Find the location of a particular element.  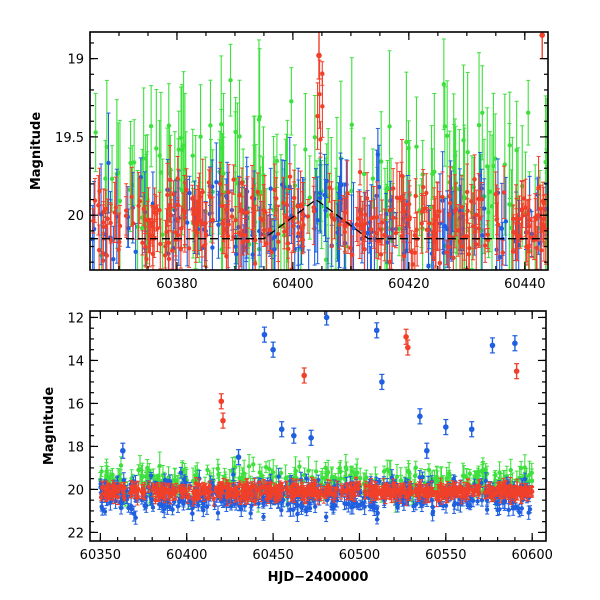

top-x-tick-label: 60420 is located at coordinates (408, 284).